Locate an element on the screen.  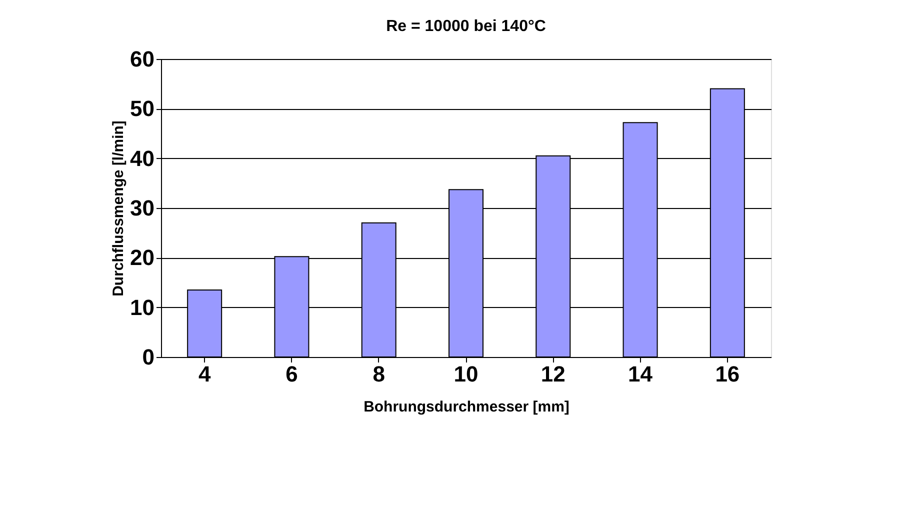
x-tick-label: 6 is located at coordinates (292, 374).